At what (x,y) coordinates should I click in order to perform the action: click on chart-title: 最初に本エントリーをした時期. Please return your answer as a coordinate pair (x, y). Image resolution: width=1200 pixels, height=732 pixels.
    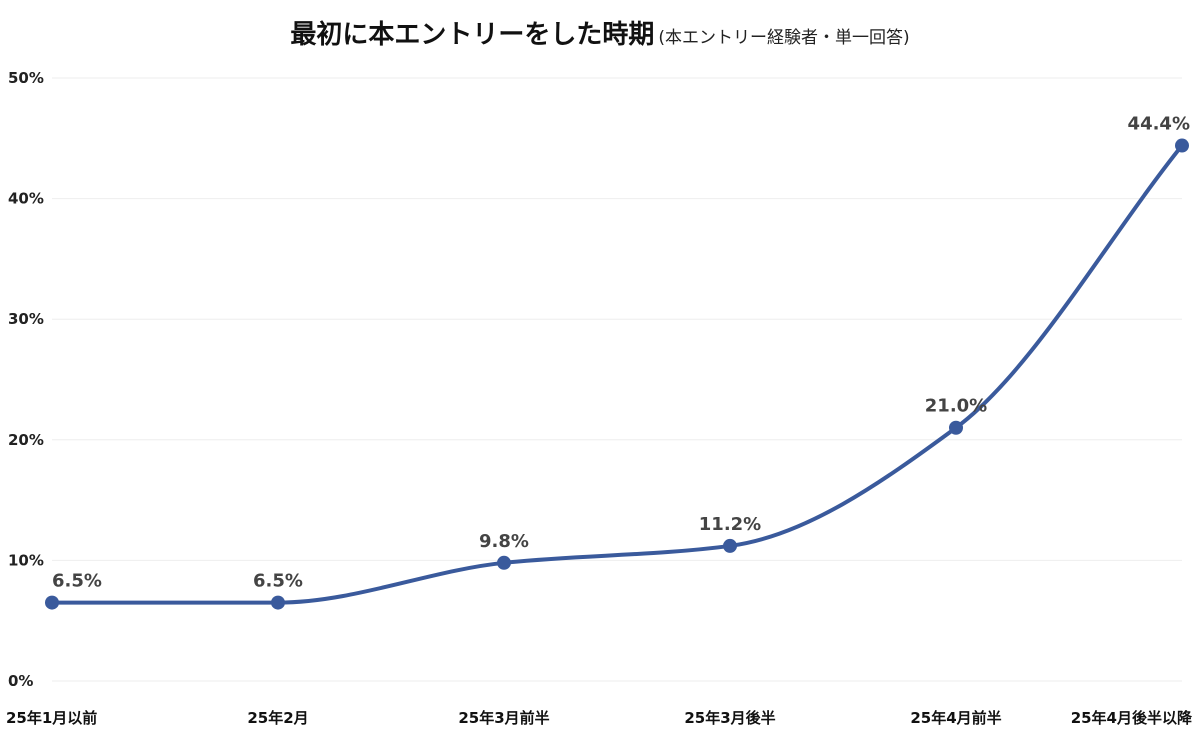
    Looking at the image, I should click on (472, 35).